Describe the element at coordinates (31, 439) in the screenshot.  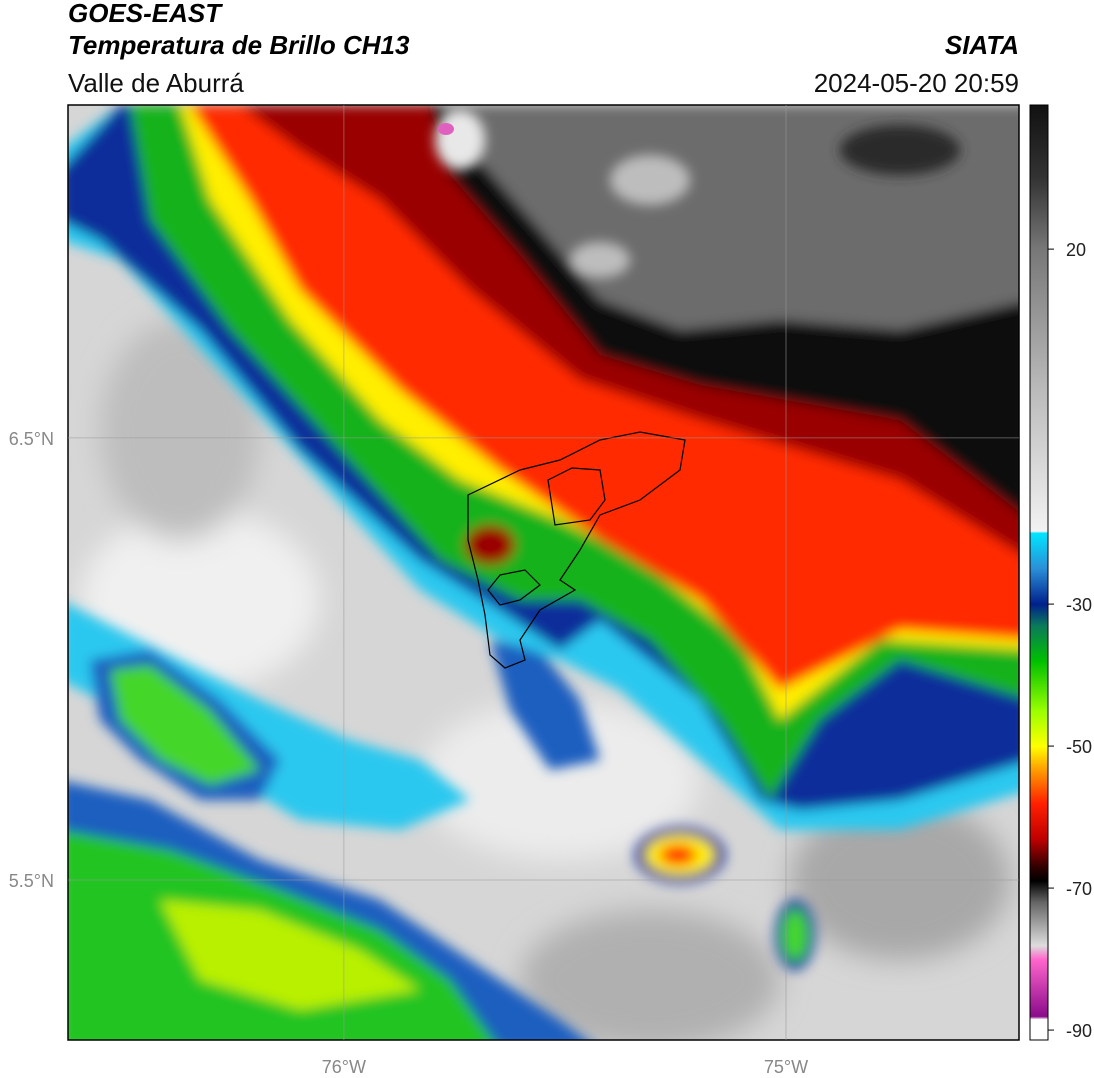
I see `y-tick-label: 6.5°N` at that location.